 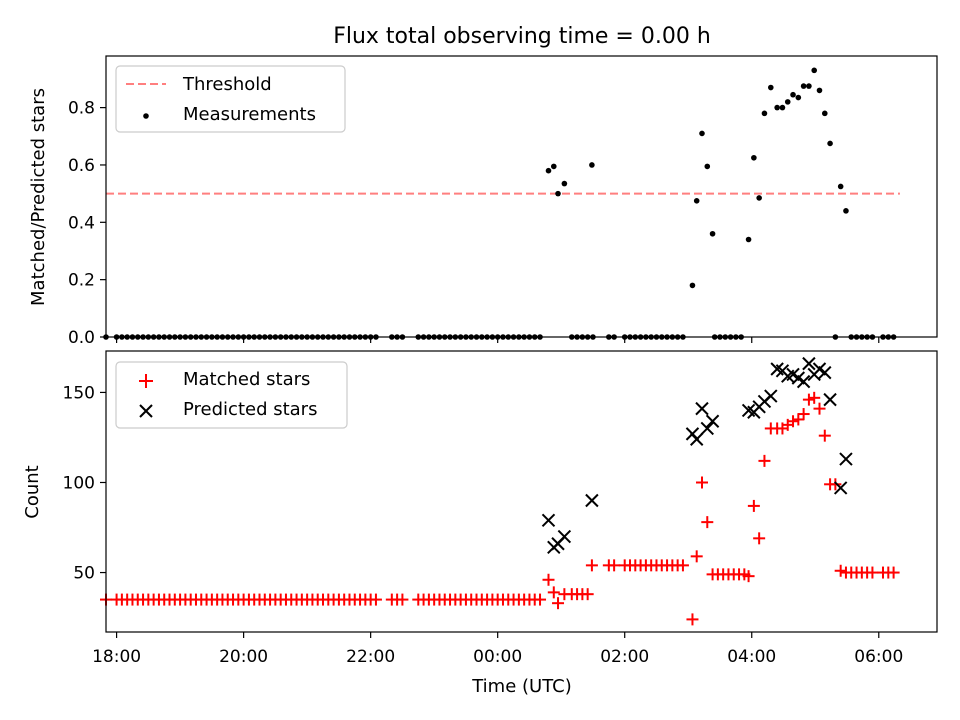 I want to click on top-y-axis-label: Matched/Predicted stars, so click(x=38, y=197).